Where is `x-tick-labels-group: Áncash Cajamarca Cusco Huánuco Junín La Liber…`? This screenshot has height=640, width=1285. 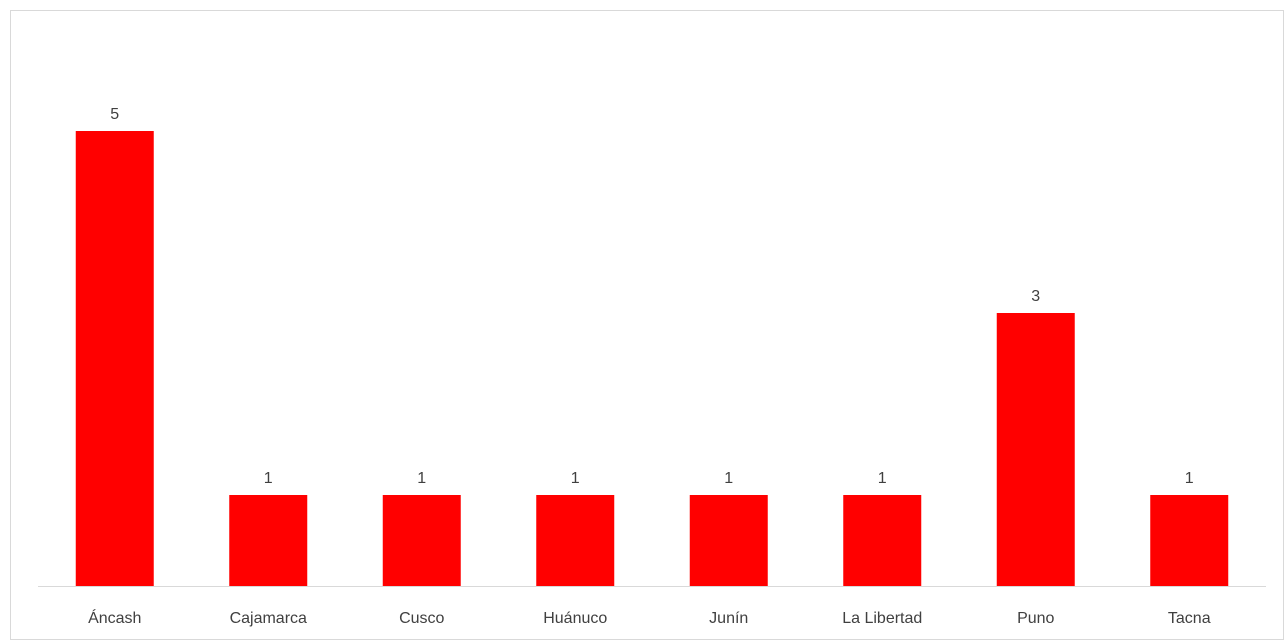
x-tick-labels-group: Áncash Cajamarca Cusco Huánuco Junín La Liber… is located at coordinates (649, 617).